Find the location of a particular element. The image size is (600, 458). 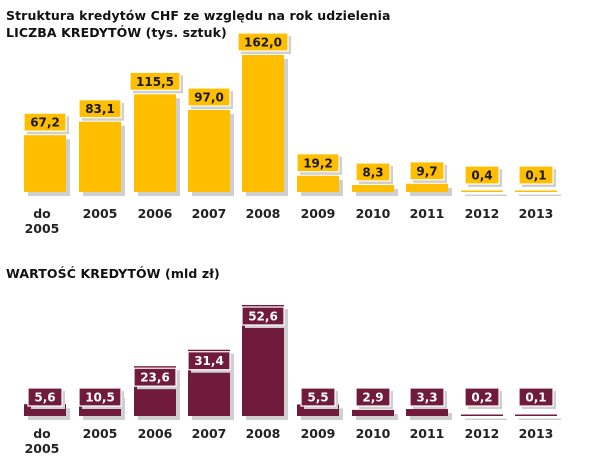

data-label: 10,5 is located at coordinates (100, 398).